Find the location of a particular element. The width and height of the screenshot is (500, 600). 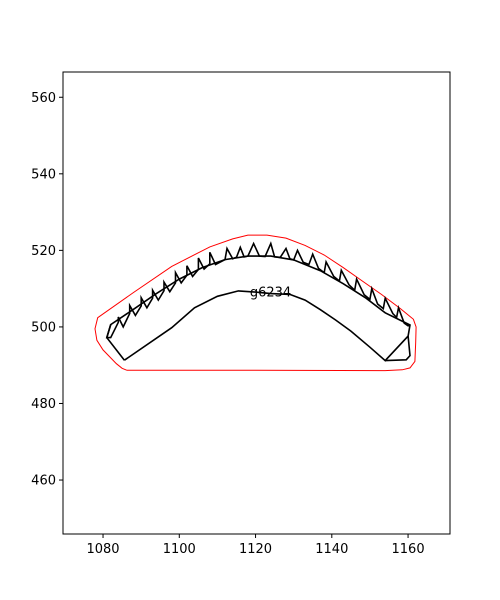

x-tick-label: 1140 is located at coordinates (331, 549).